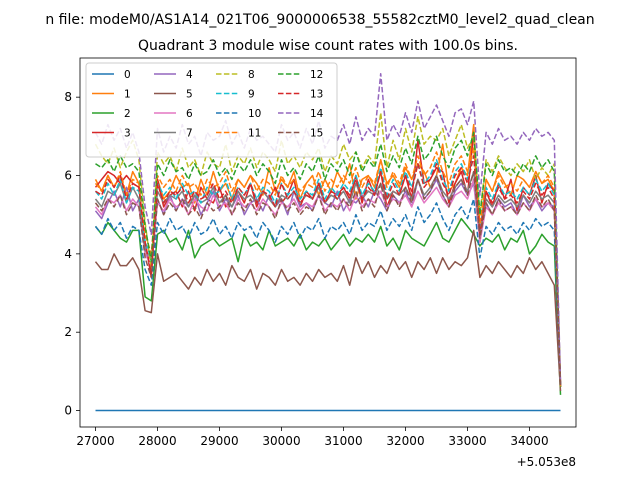 This screenshot has width=640, height=480. Describe the element at coordinates (127, 114) in the screenshot. I see `legend-label-2: 2` at that location.